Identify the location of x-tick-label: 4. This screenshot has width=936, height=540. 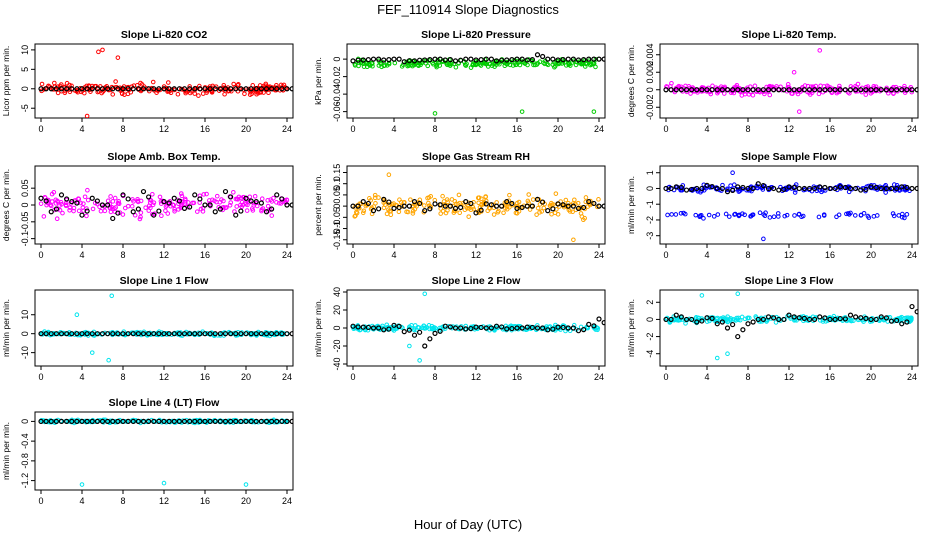
(706, 377).